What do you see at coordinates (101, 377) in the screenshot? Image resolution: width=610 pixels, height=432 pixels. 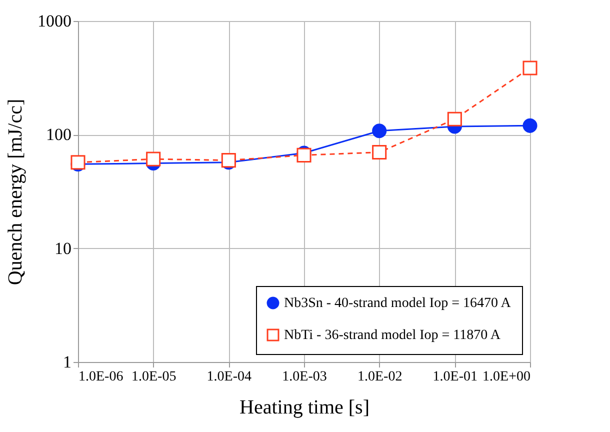 I see `x-tick-label: 1.0E-06` at bounding box center [101, 377].